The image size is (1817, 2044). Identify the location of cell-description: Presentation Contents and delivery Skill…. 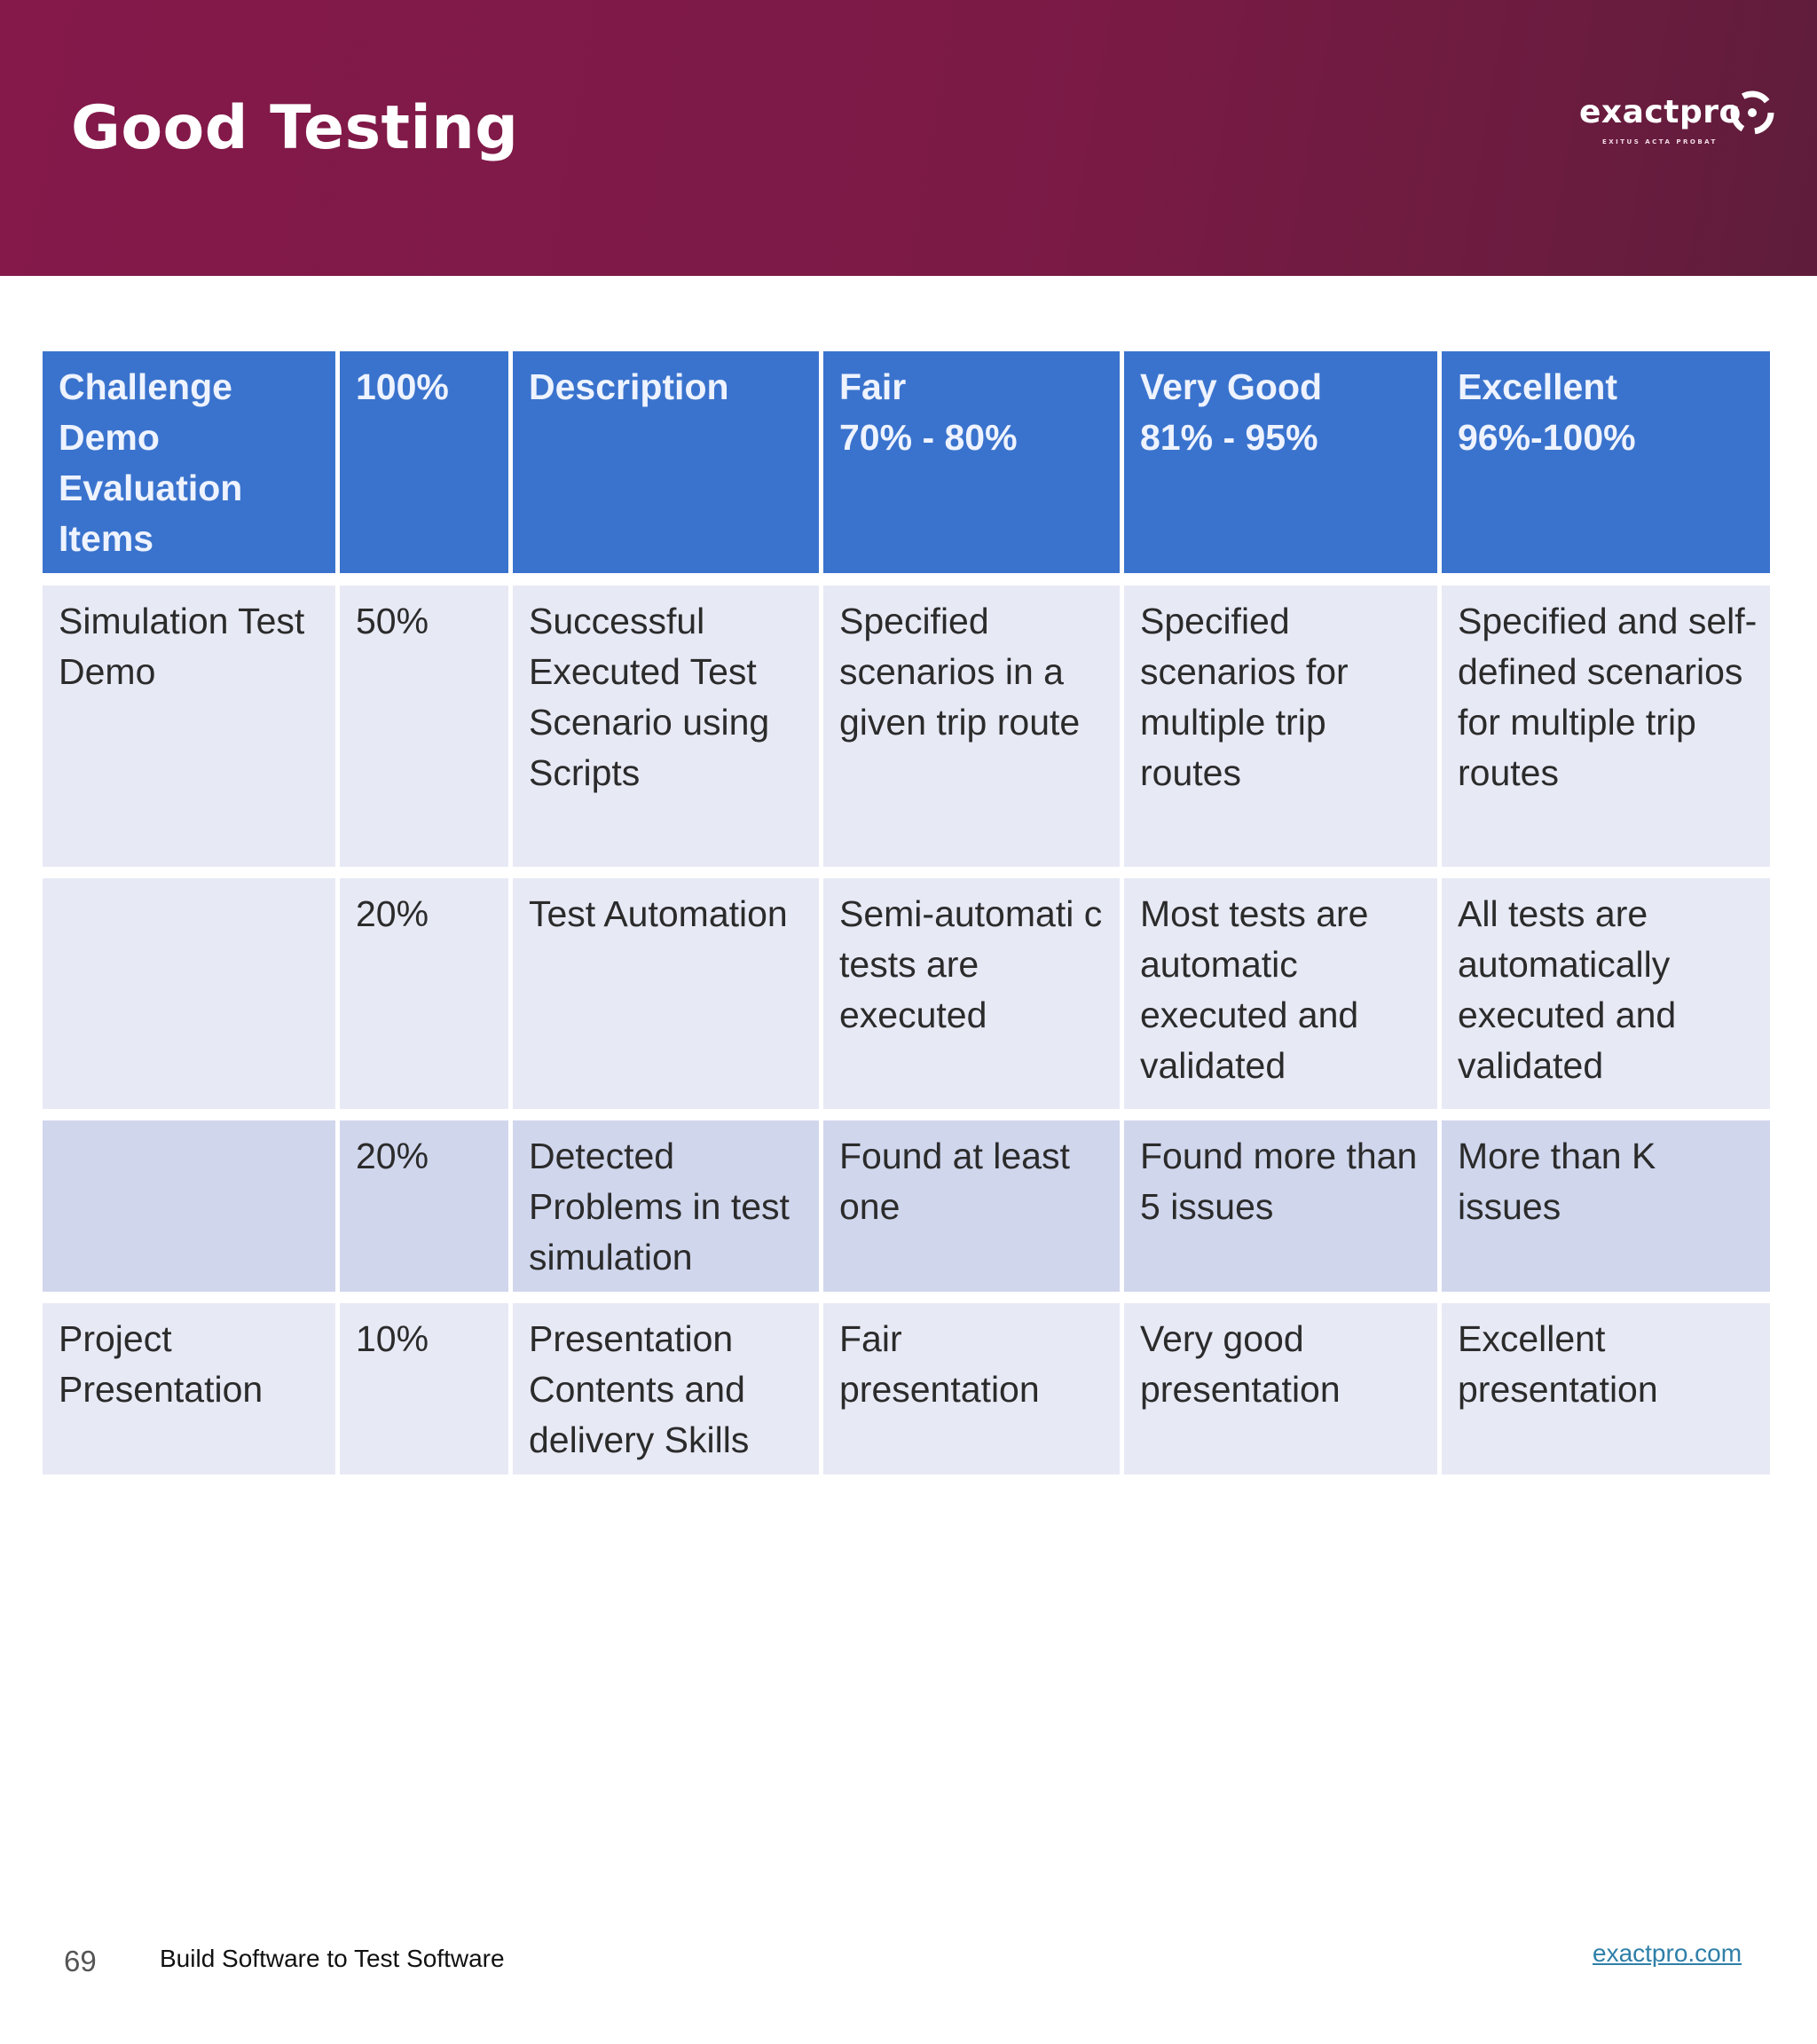
(666, 1394).